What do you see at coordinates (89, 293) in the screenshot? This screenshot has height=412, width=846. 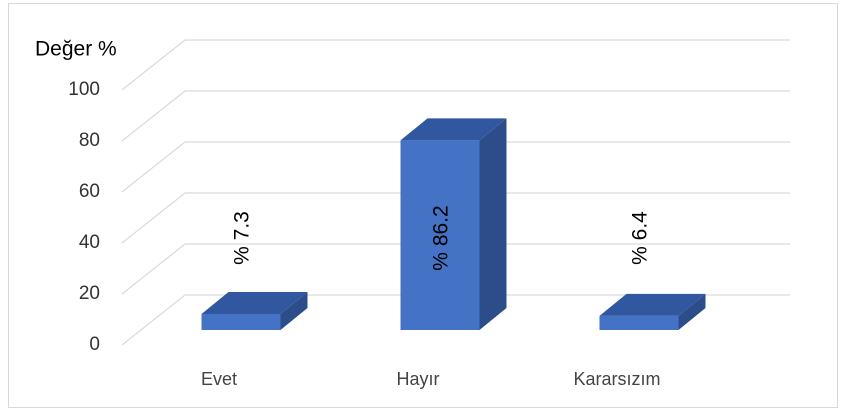 I see `y-tick-label: 20` at bounding box center [89, 293].